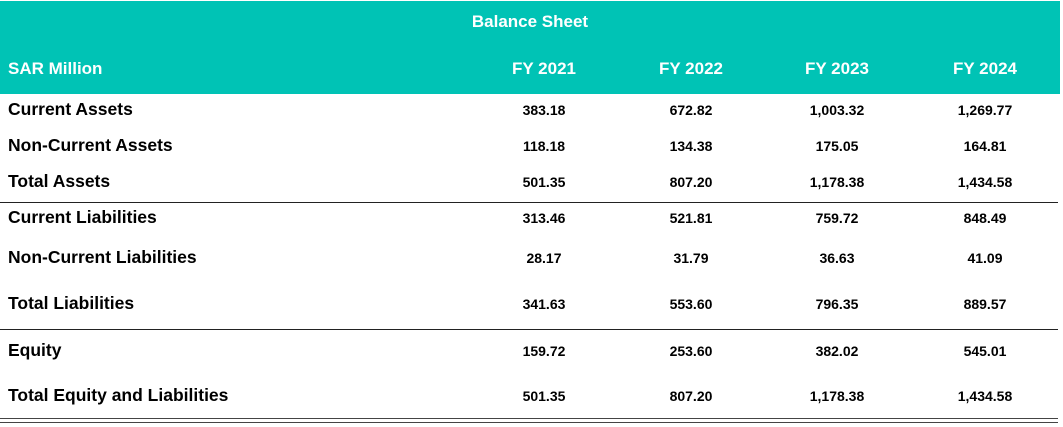 This screenshot has height=427, width=1063. What do you see at coordinates (691, 110) in the screenshot?
I see `table-cell: 672.82` at bounding box center [691, 110].